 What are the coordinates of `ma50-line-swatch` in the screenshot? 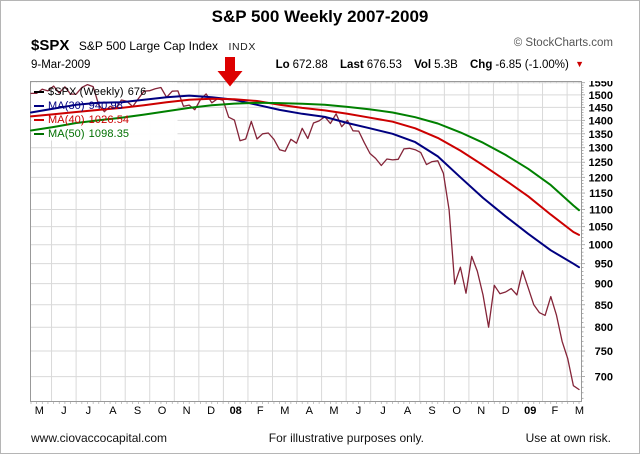 It's located at (39, 134).